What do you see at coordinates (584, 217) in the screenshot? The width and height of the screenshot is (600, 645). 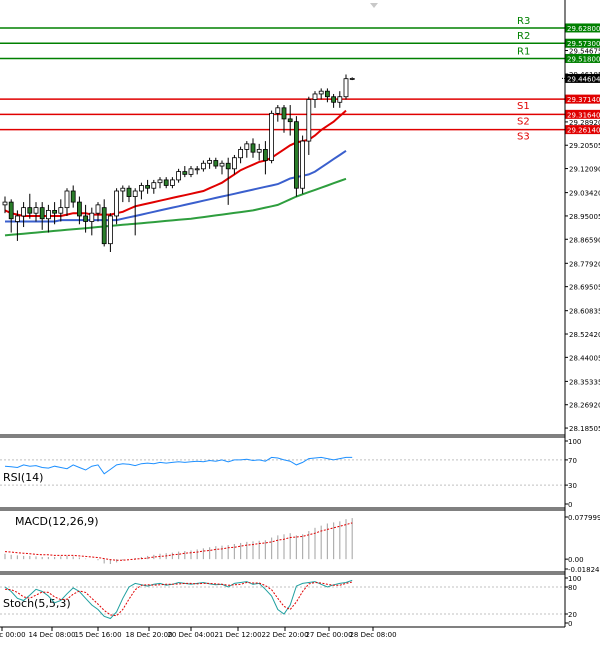 I see `price-axis-label: 28.95005` at bounding box center [584, 217].